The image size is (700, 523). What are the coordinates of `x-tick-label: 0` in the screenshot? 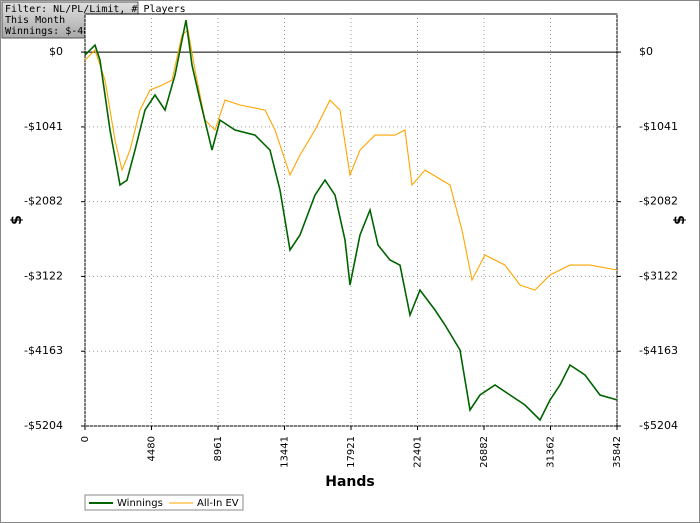 It's located at (85, 439).